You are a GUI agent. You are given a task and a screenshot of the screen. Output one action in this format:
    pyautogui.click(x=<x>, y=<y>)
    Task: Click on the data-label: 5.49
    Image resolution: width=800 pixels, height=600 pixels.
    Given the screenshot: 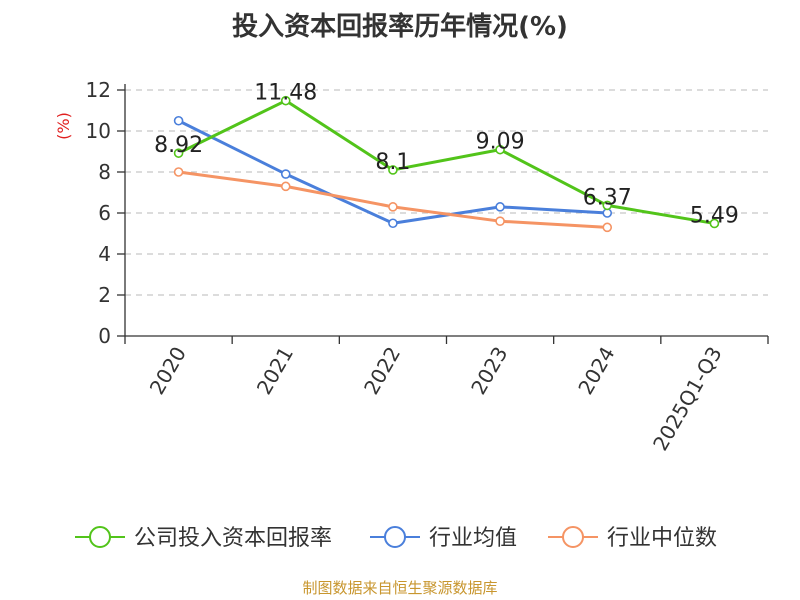 What is the action you would take?
    pyautogui.click(x=714, y=215)
    